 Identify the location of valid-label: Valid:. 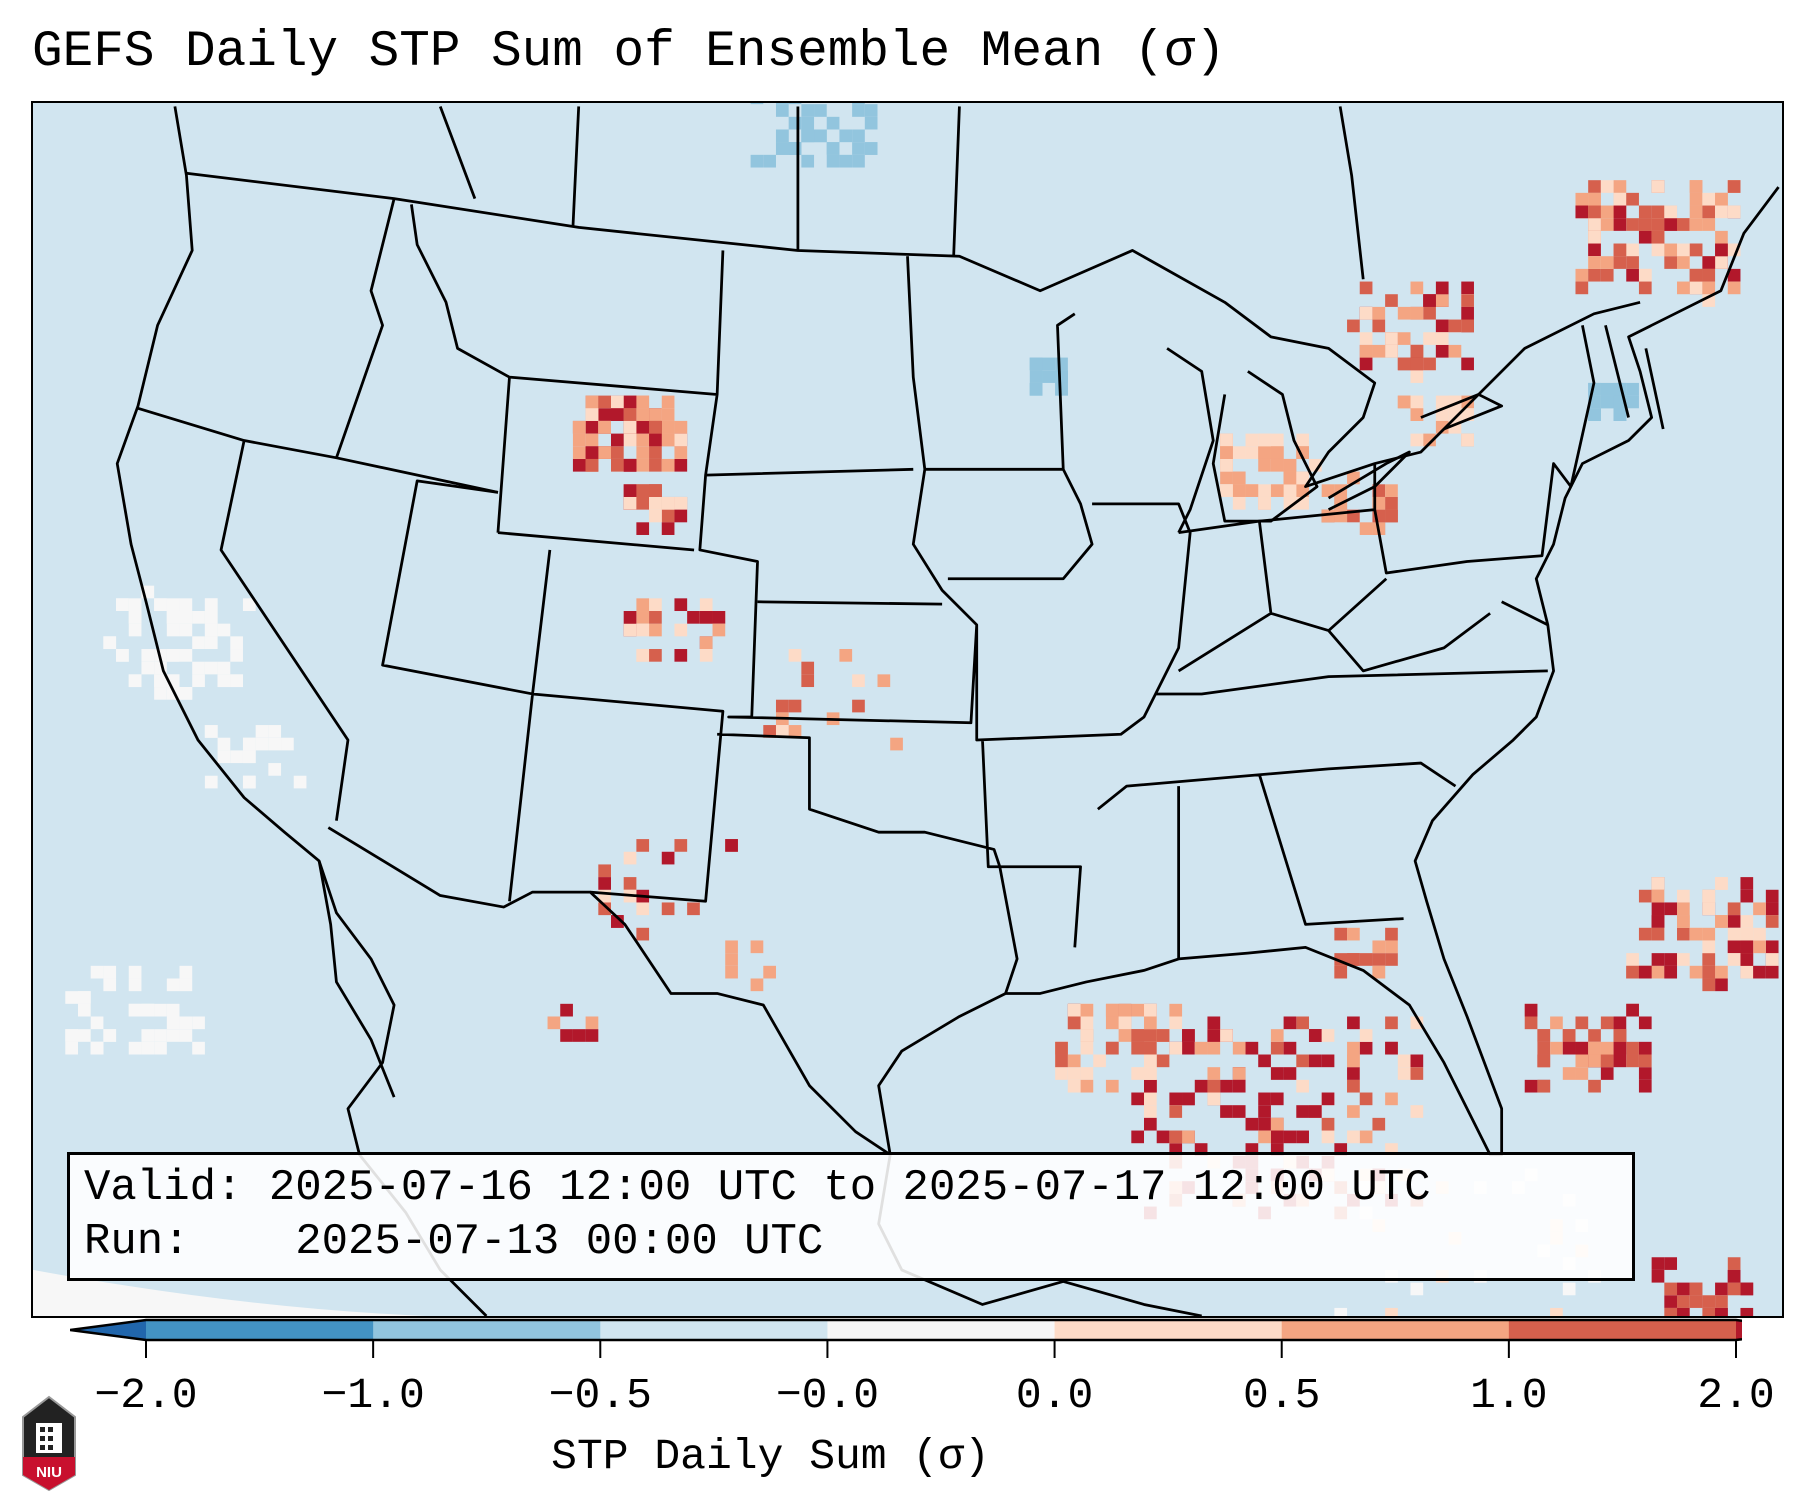
(163, 1188).